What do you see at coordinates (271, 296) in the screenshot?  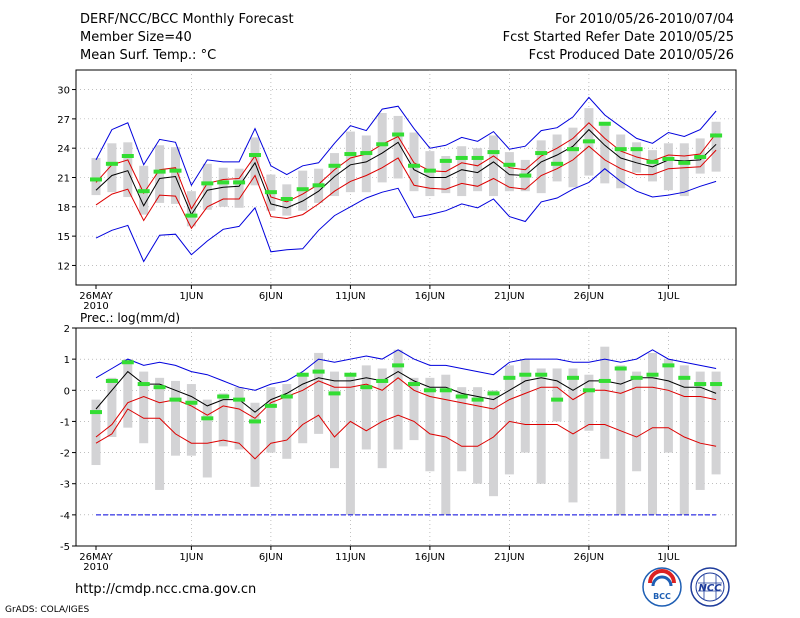 I see `temperature-xtick-label: 6JUN` at bounding box center [271, 296].